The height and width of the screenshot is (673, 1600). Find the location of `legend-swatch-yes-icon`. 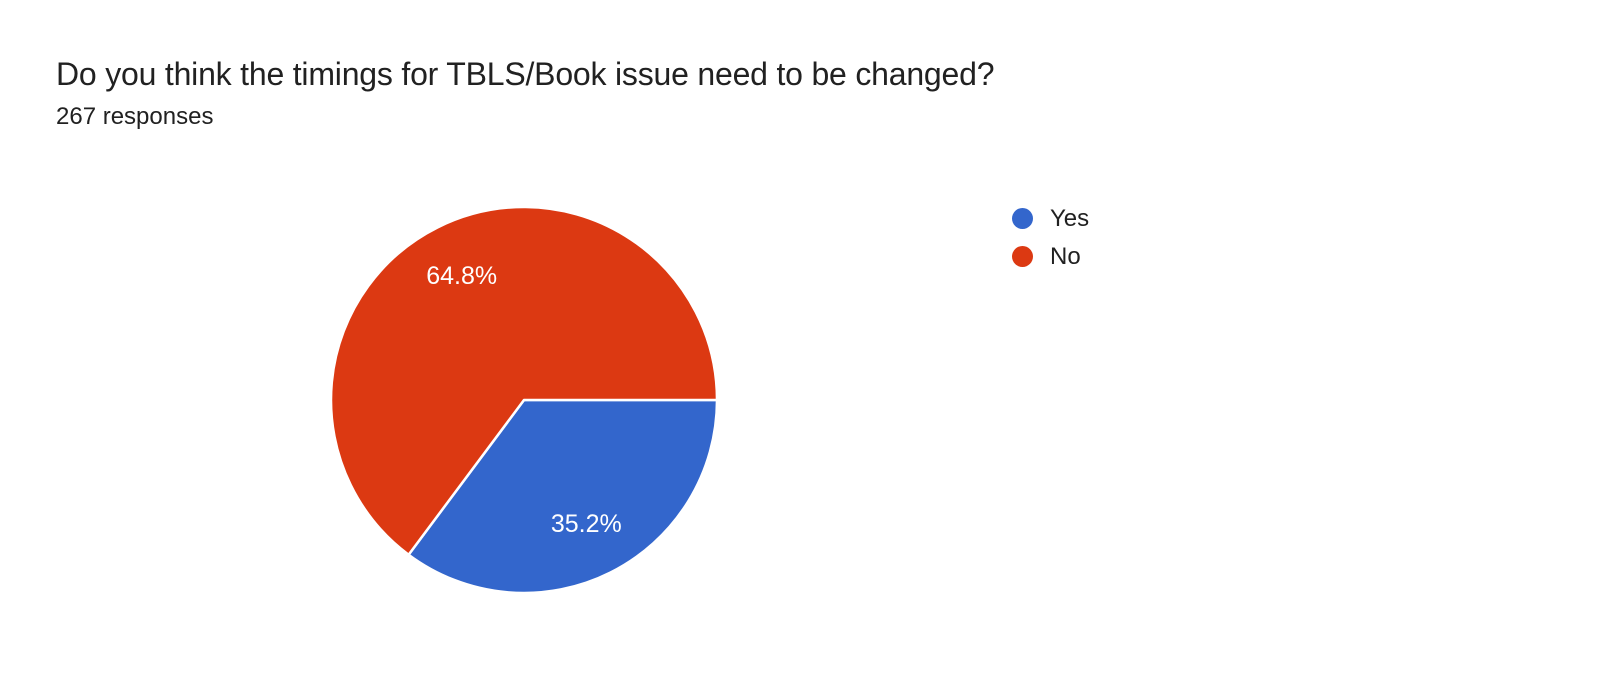

legend-swatch-yes-icon is located at coordinates (1022, 218).